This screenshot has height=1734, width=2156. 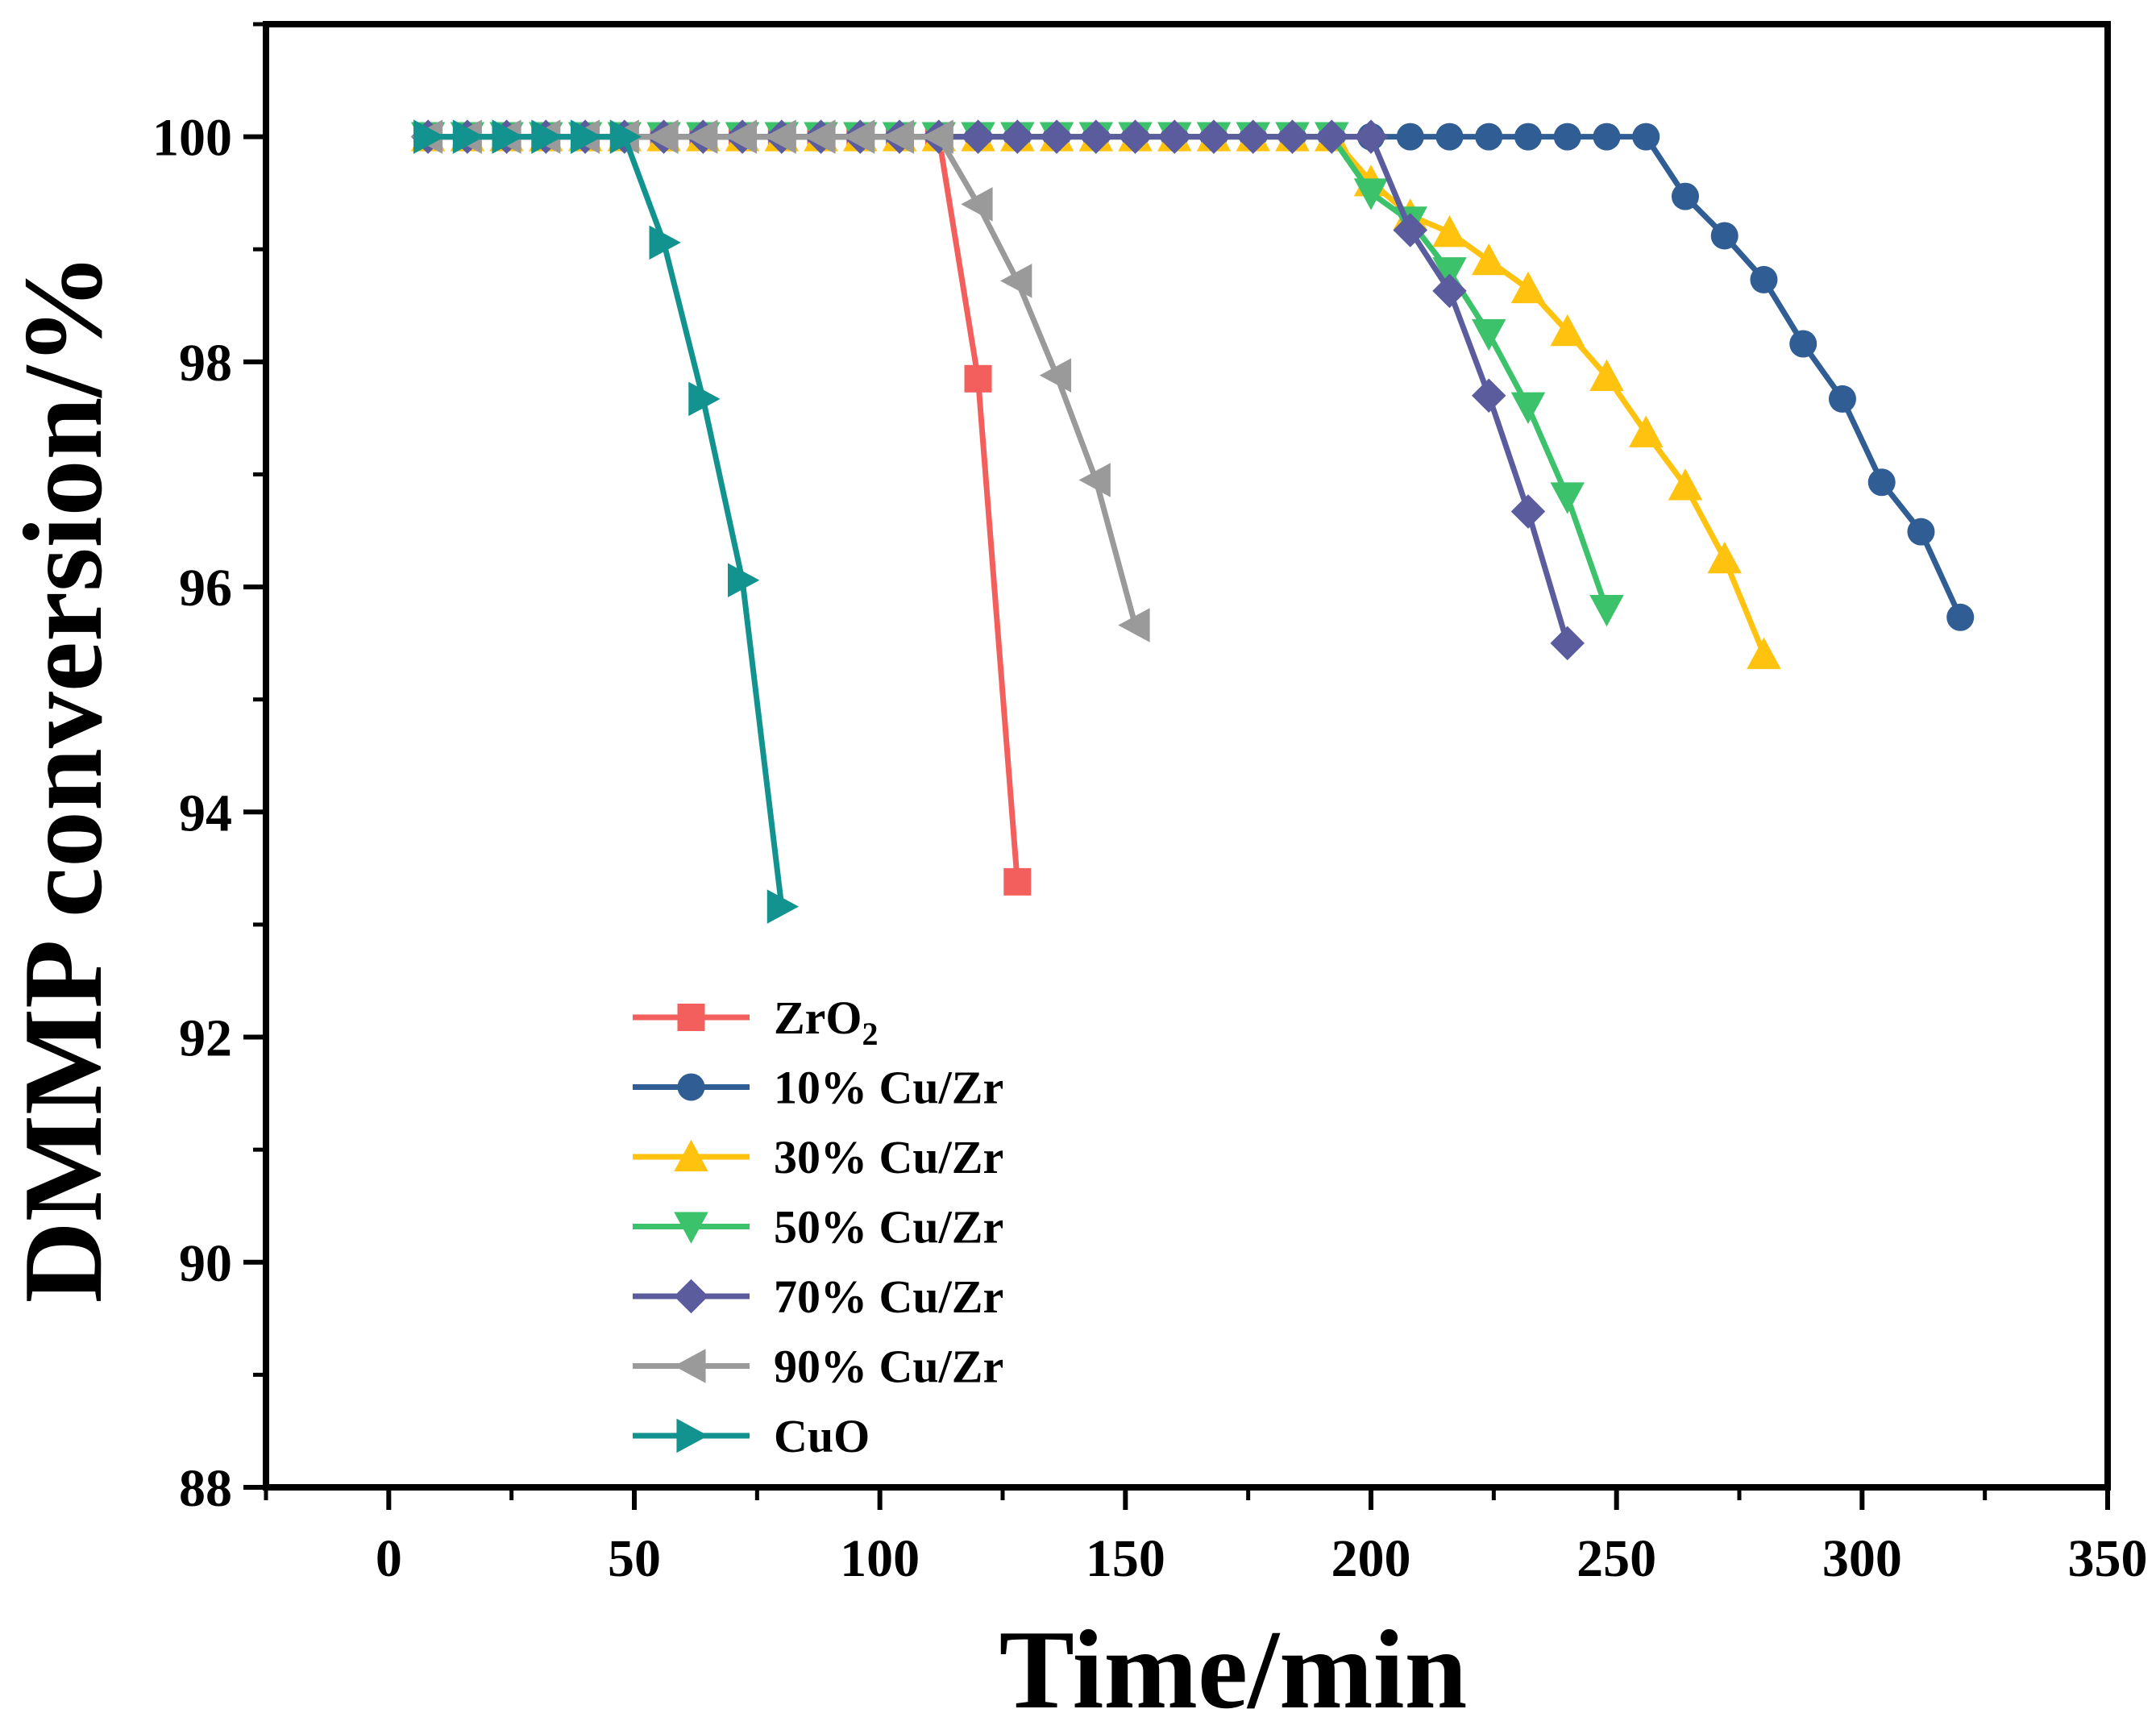 What do you see at coordinates (818, 1088) in the screenshot?
I see `legend-item: 10% Cu/Zr` at bounding box center [818, 1088].